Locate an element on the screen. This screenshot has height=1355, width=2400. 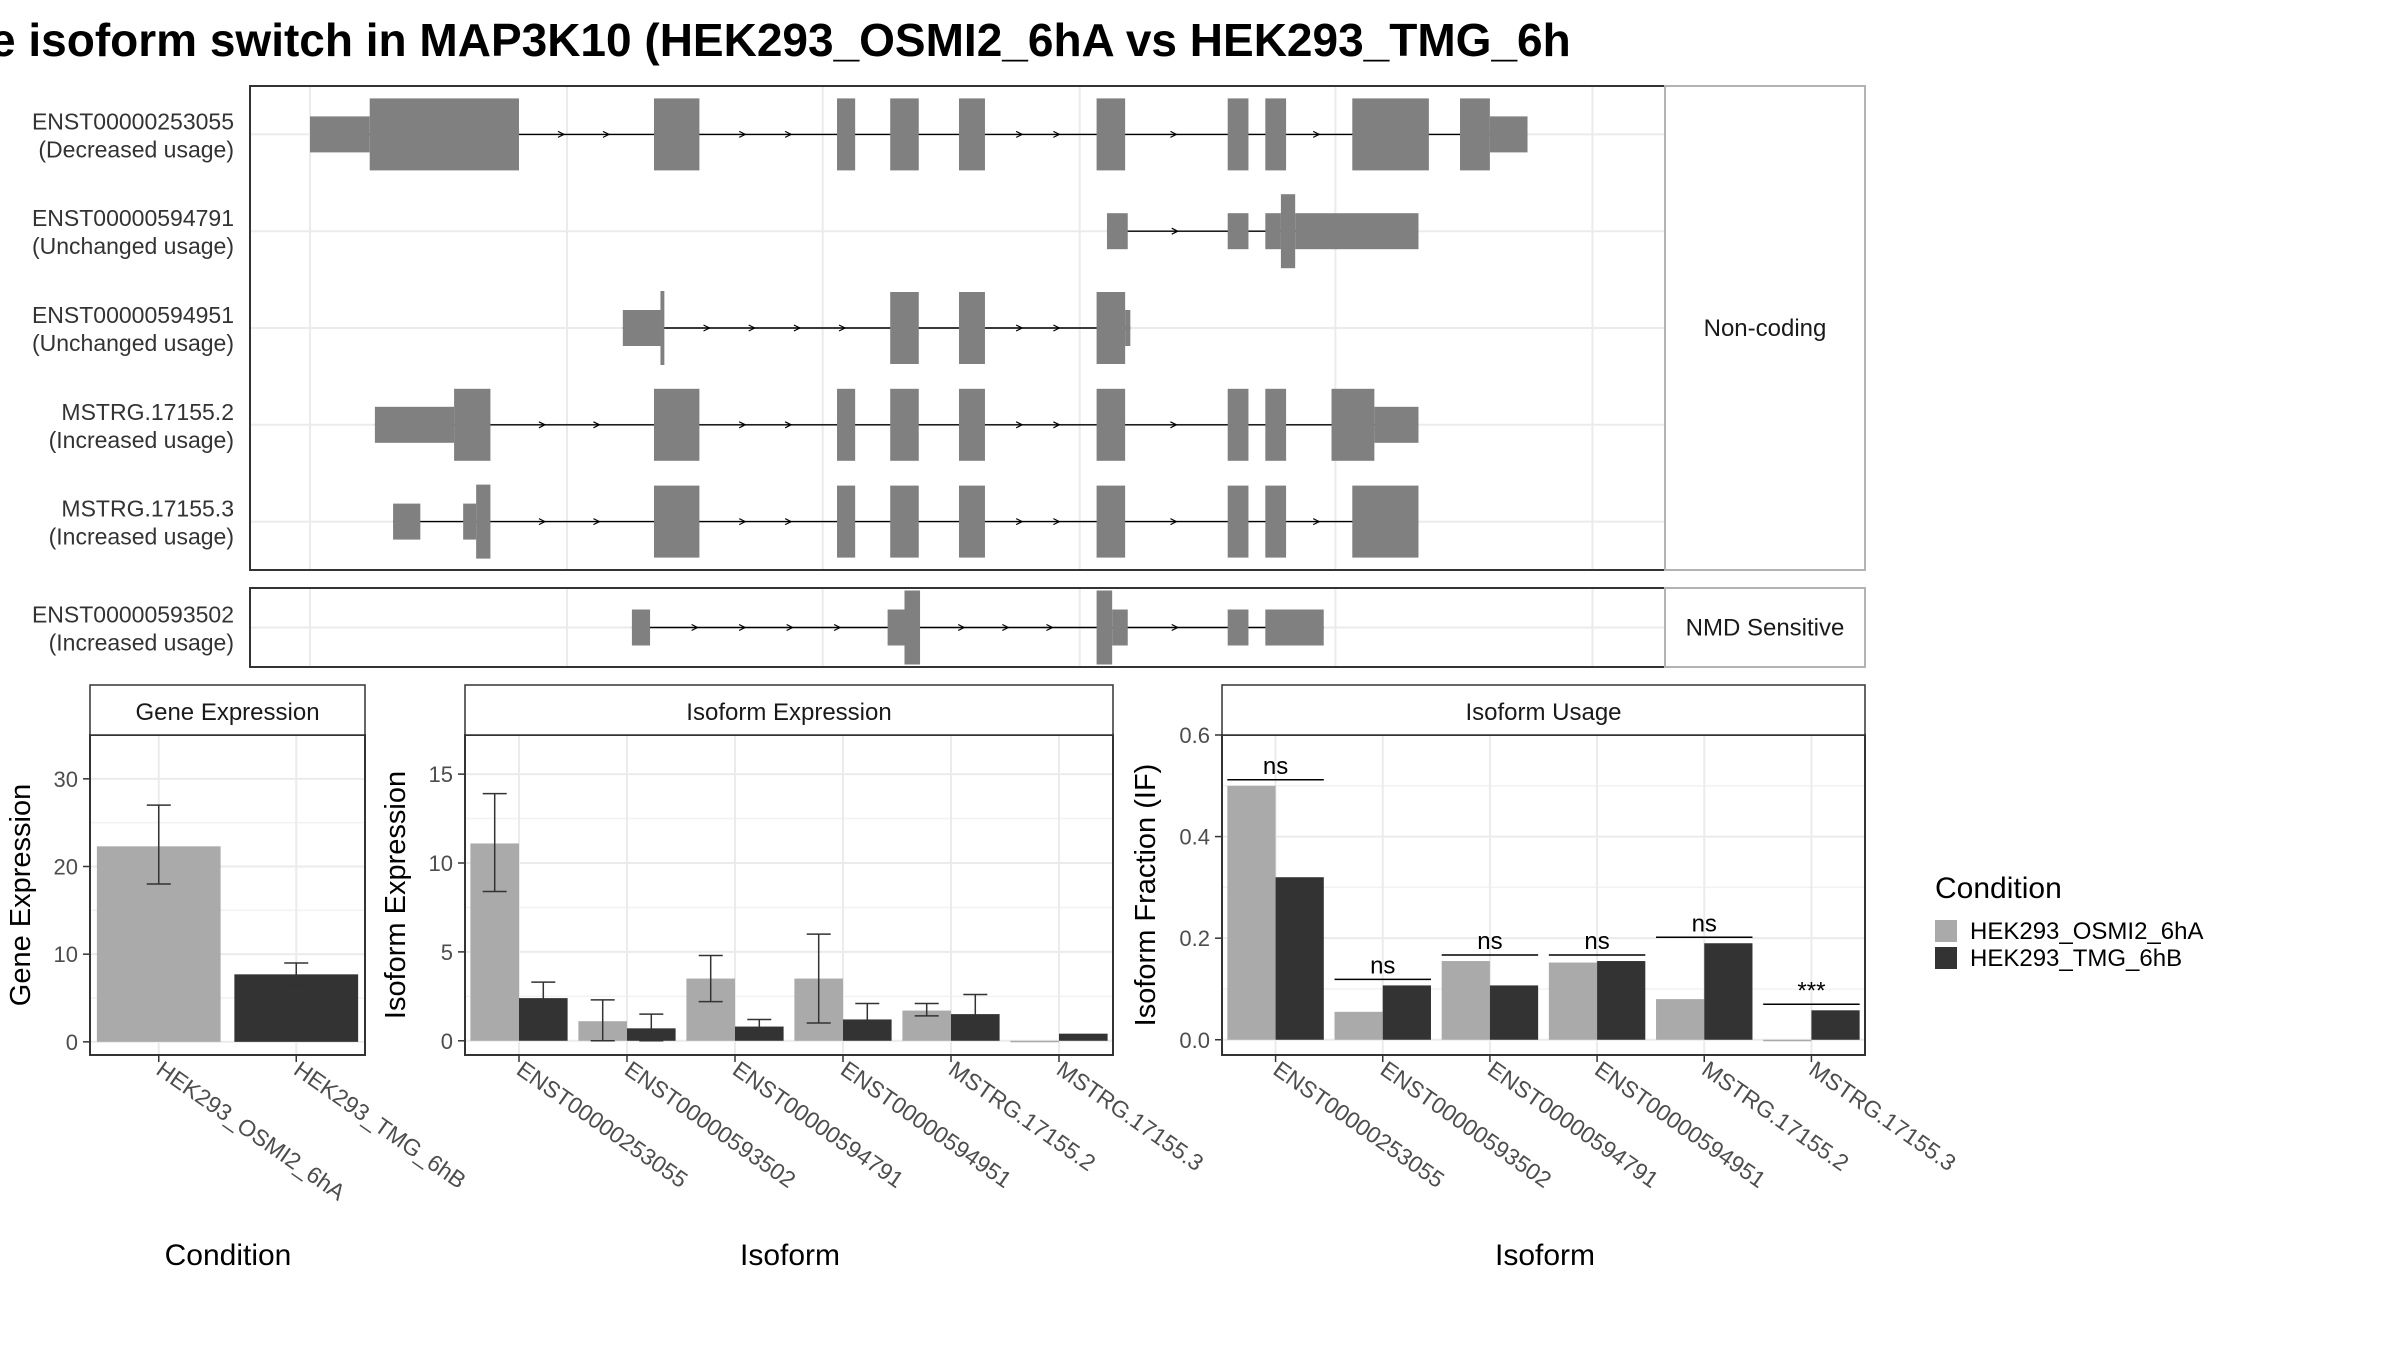
transcript-id-label: ENST00000594951 is located at coordinates (133, 315).